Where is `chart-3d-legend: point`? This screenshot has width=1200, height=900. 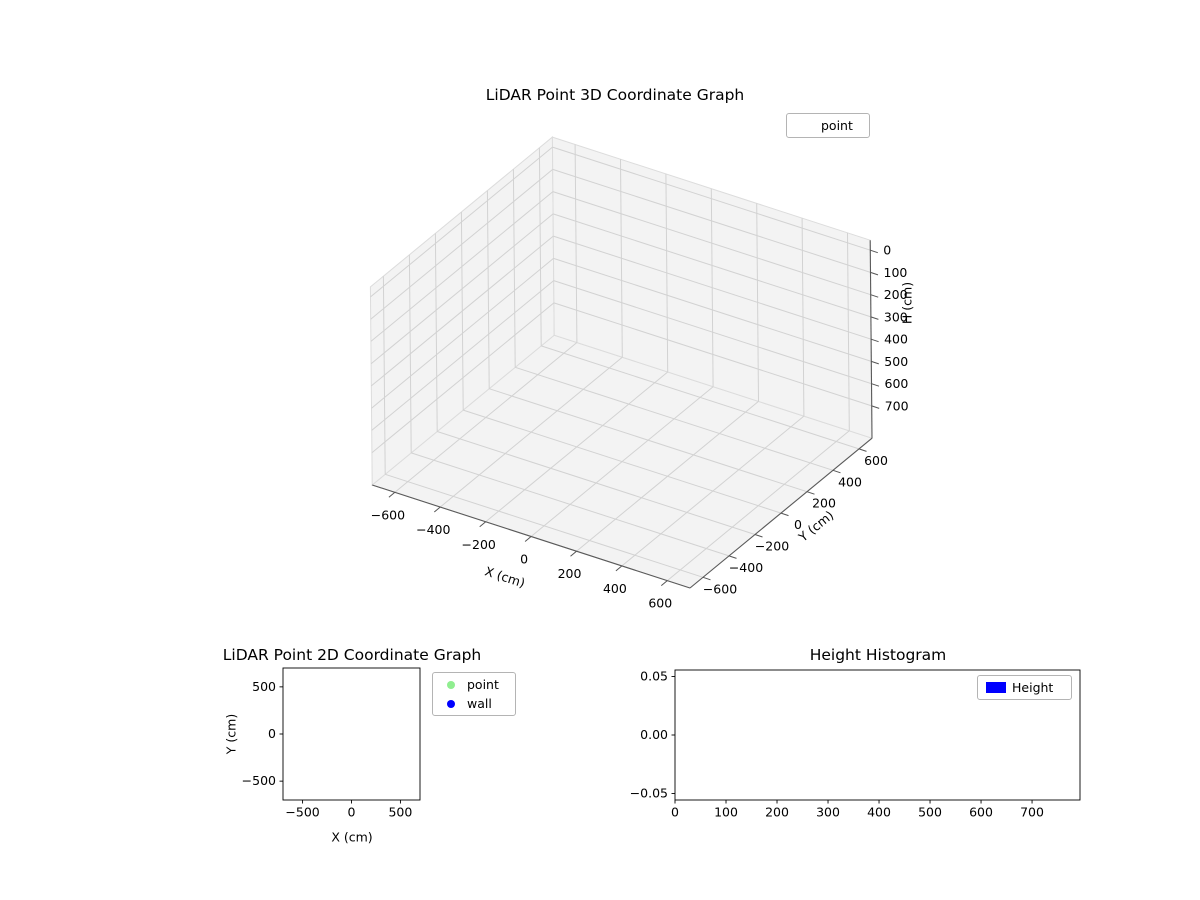 chart-3d-legend: point is located at coordinates (828, 125).